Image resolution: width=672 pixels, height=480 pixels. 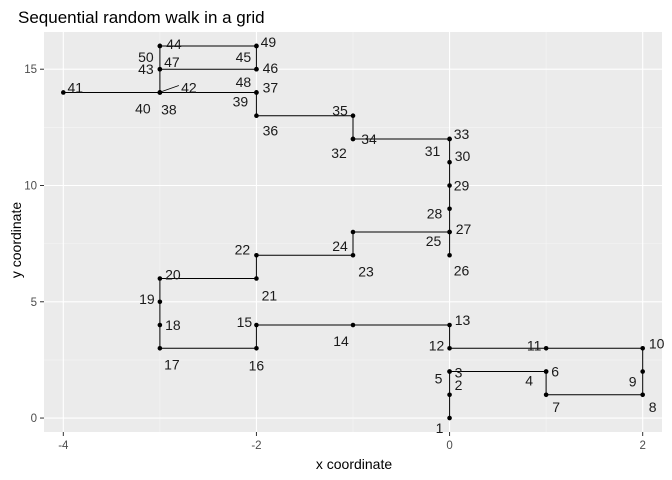 What do you see at coordinates (172, 62) in the screenshot?
I see `step-label: 47` at bounding box center [172, 62].